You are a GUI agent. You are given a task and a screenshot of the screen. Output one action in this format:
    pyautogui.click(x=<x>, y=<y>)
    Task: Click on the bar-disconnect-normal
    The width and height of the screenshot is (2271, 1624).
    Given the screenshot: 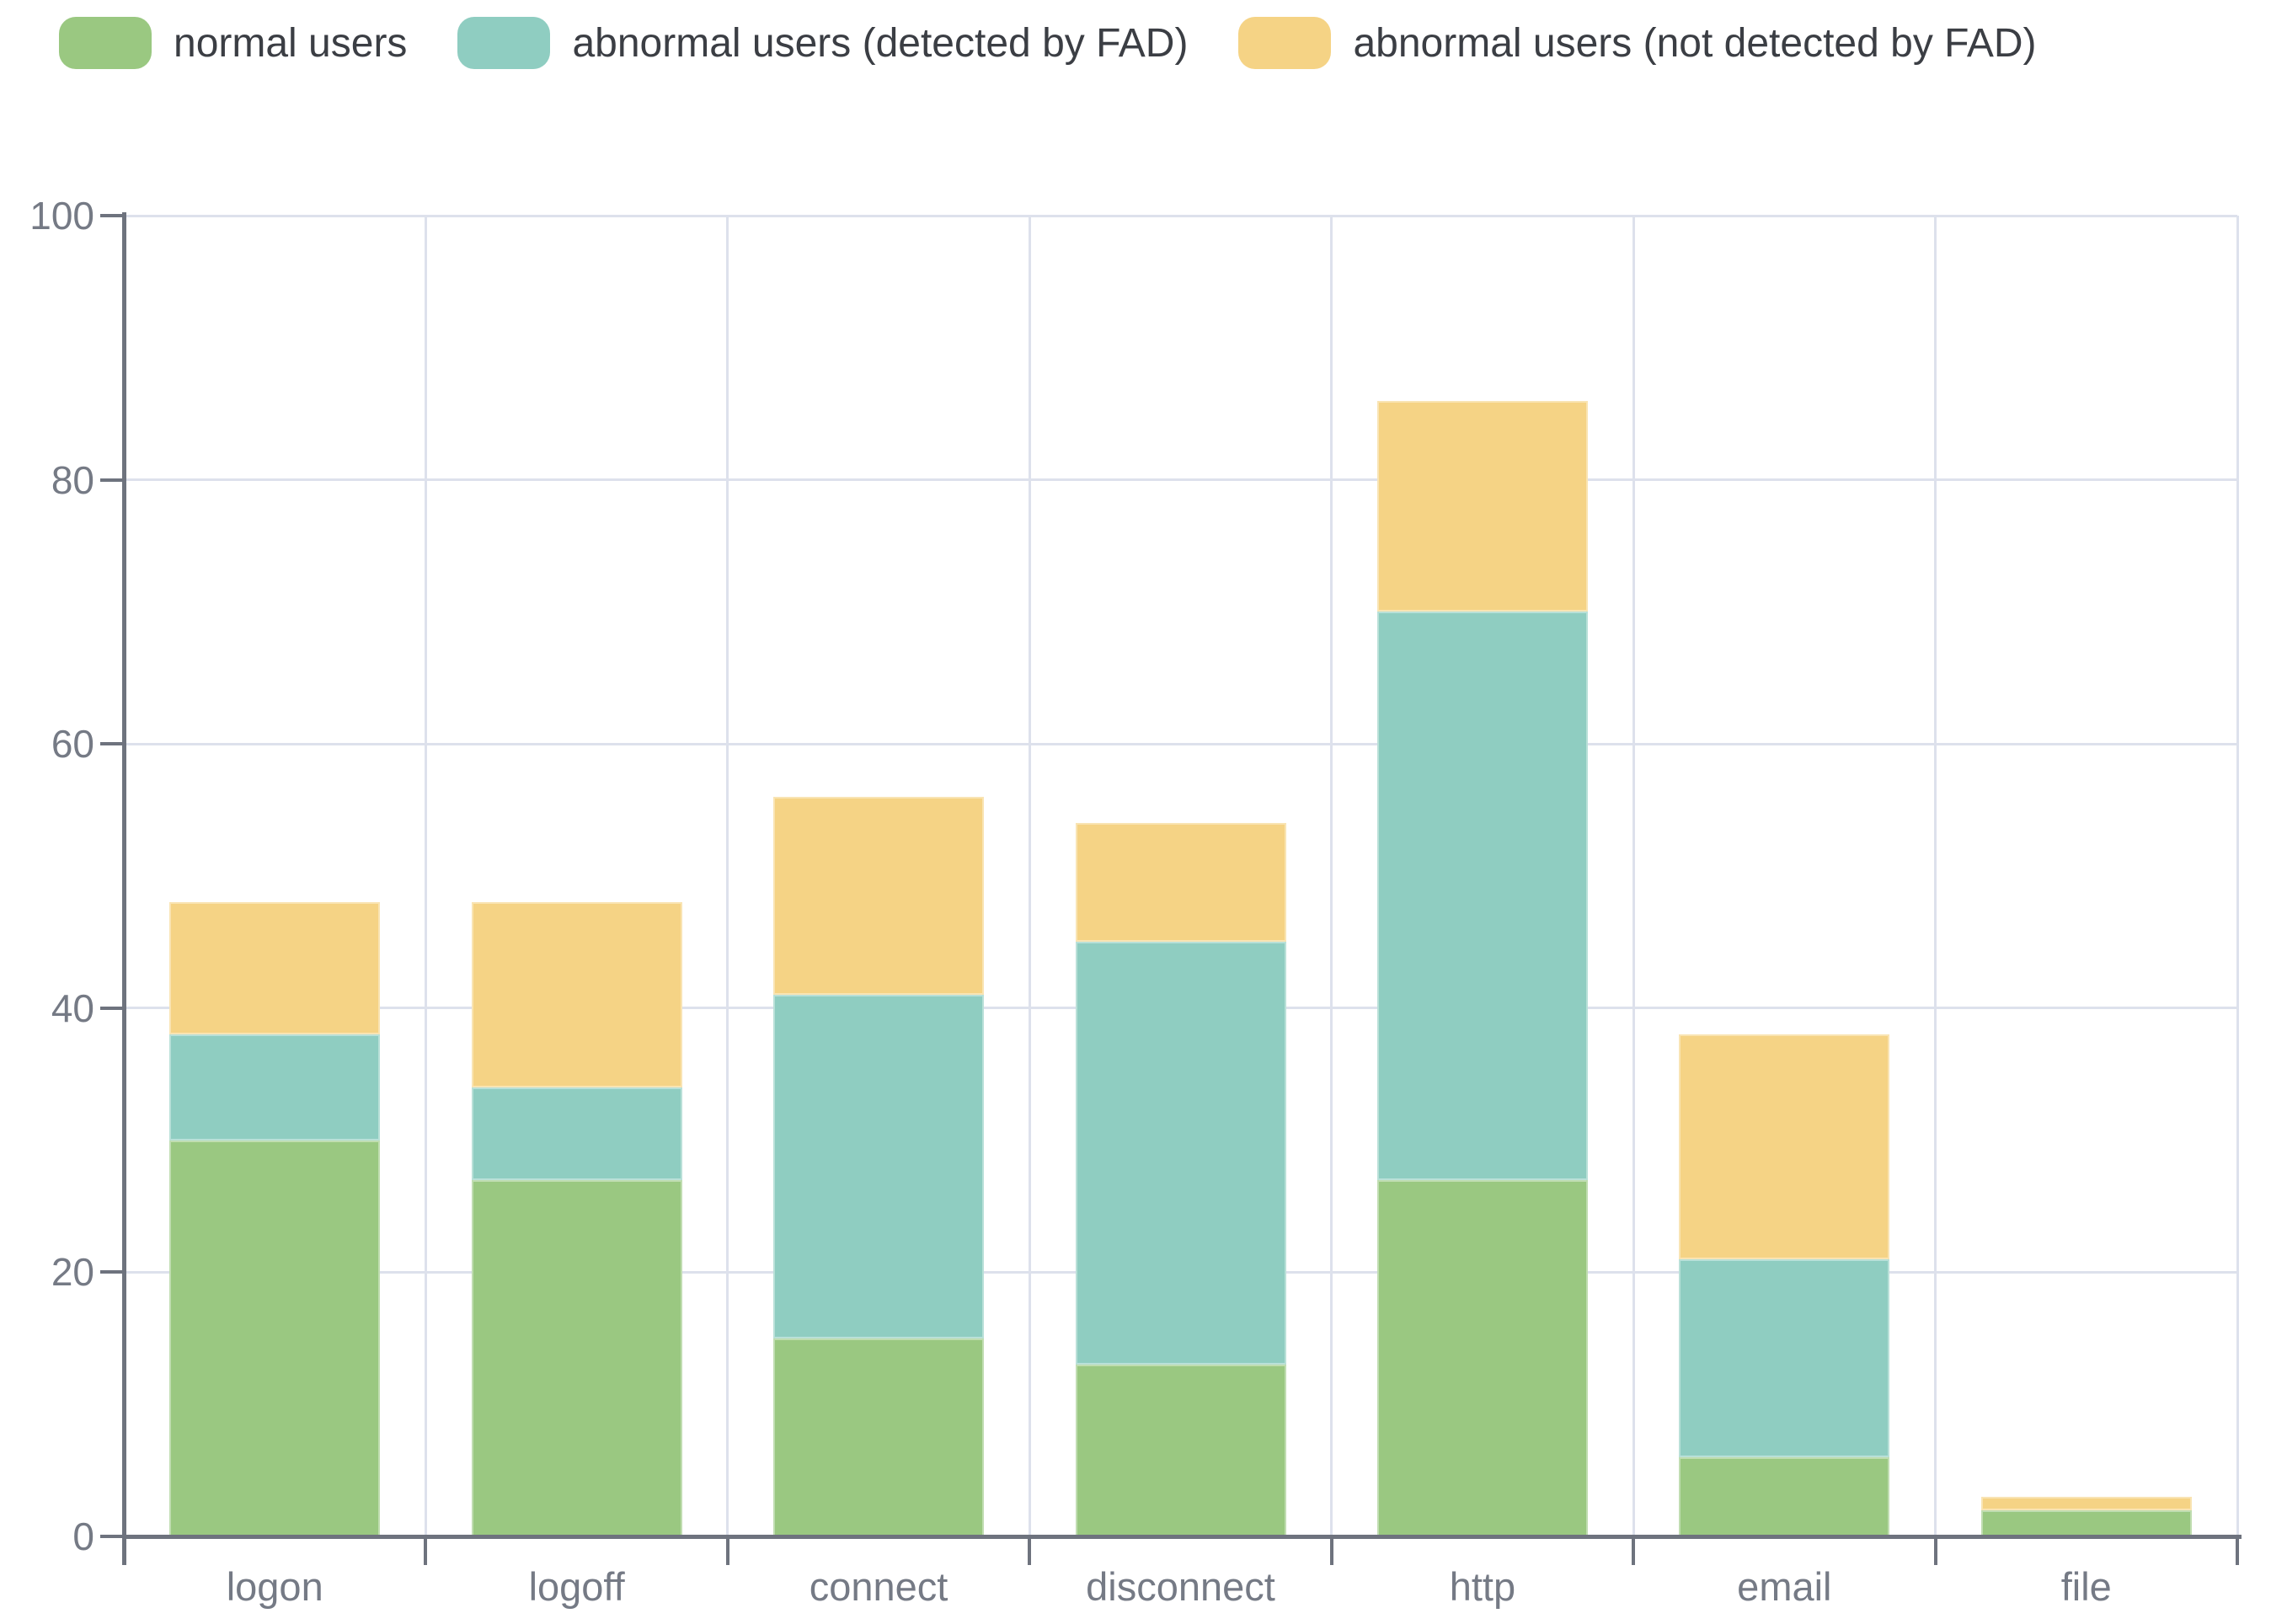 What is the action you would take?
    pyautogui.click(x=1180, y=1450)
    